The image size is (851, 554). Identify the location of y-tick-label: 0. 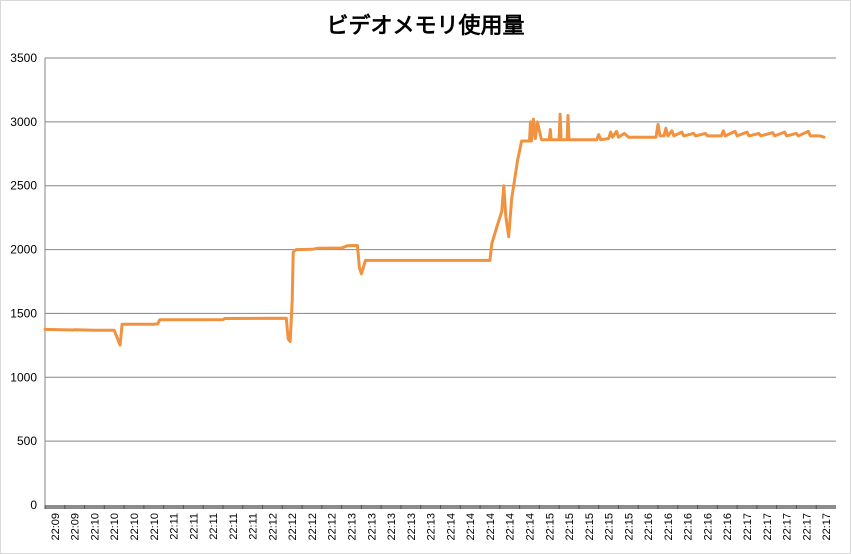
(33, 505).